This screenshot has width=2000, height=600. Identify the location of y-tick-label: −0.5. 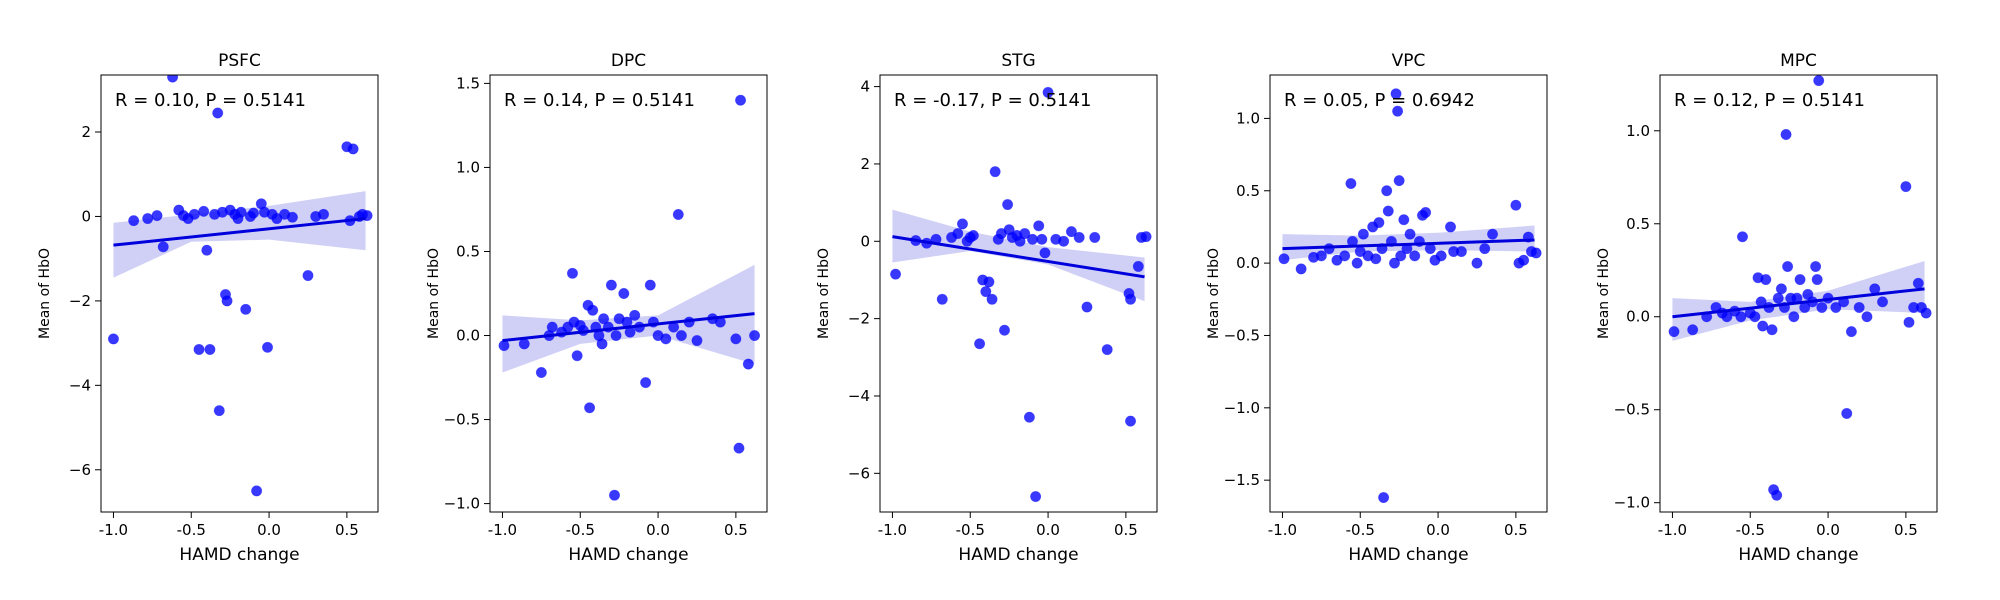
(1242, 335).